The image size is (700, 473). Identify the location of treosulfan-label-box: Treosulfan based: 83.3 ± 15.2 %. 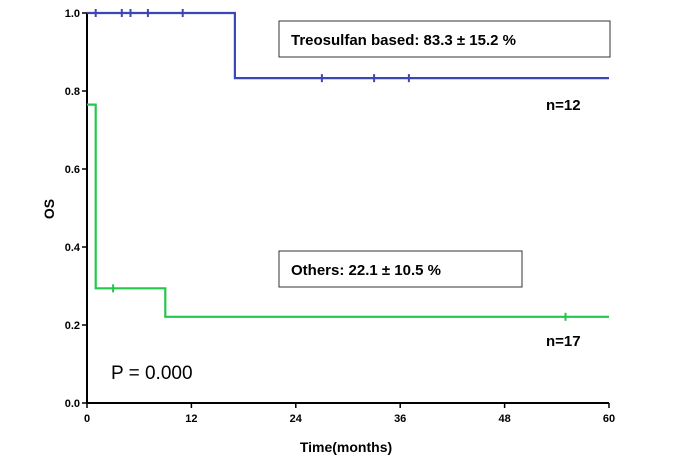
(444, 39).